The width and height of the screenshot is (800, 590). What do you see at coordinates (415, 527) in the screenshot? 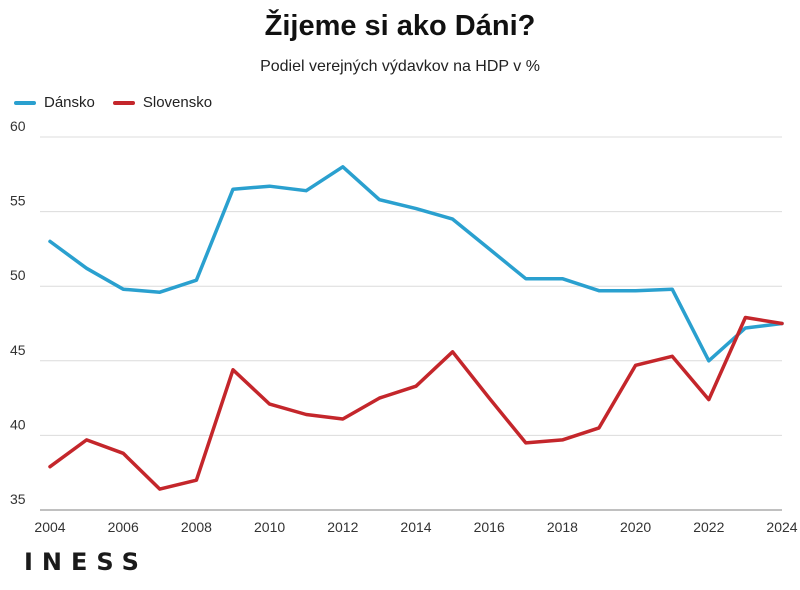
I see `x-tick-label: 2014` at bounding box center [415, 527].